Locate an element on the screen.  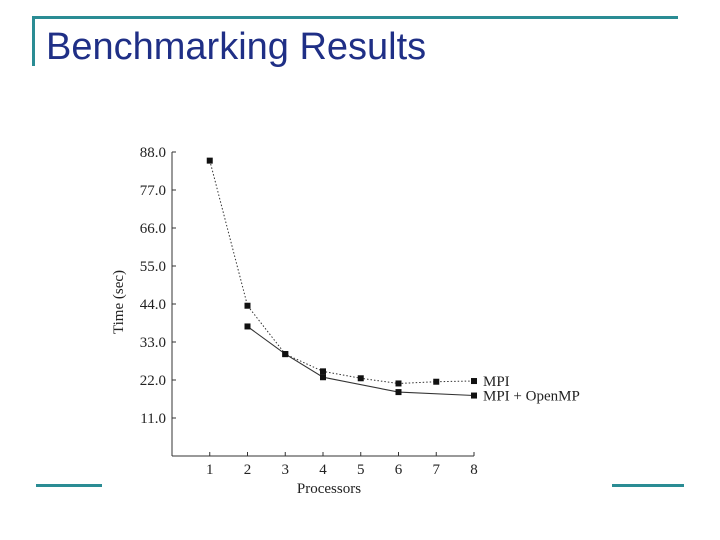
series-mpi-openmp: MPI + OpenMP is located at coordinates (412, 364).